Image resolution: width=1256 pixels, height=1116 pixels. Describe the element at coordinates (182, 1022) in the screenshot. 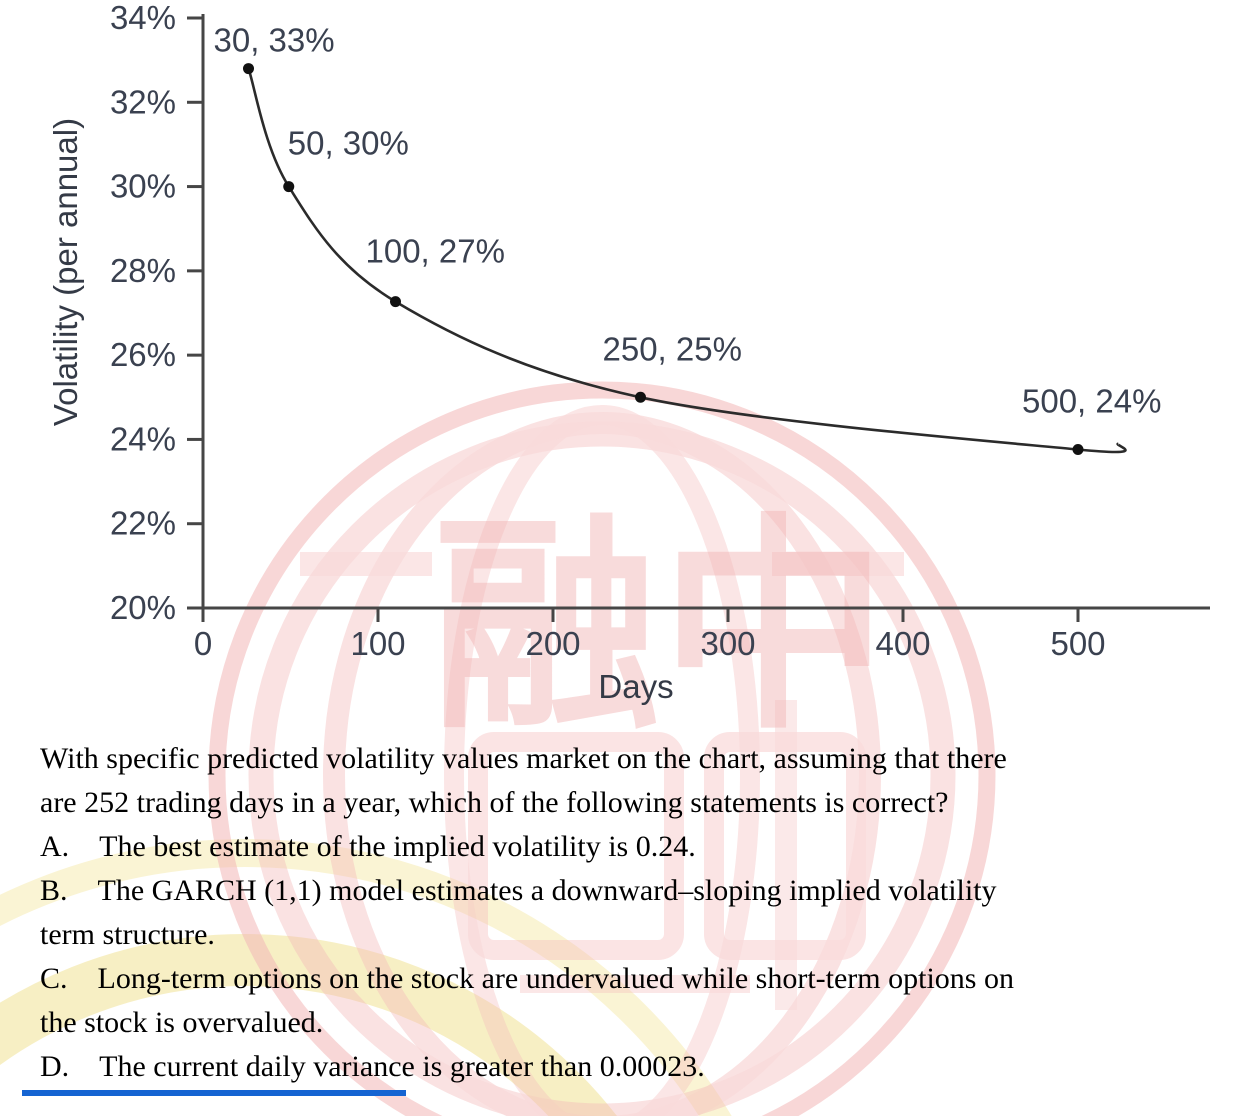

I see `option-c-line-2: the stock is overvalued.` at that location.